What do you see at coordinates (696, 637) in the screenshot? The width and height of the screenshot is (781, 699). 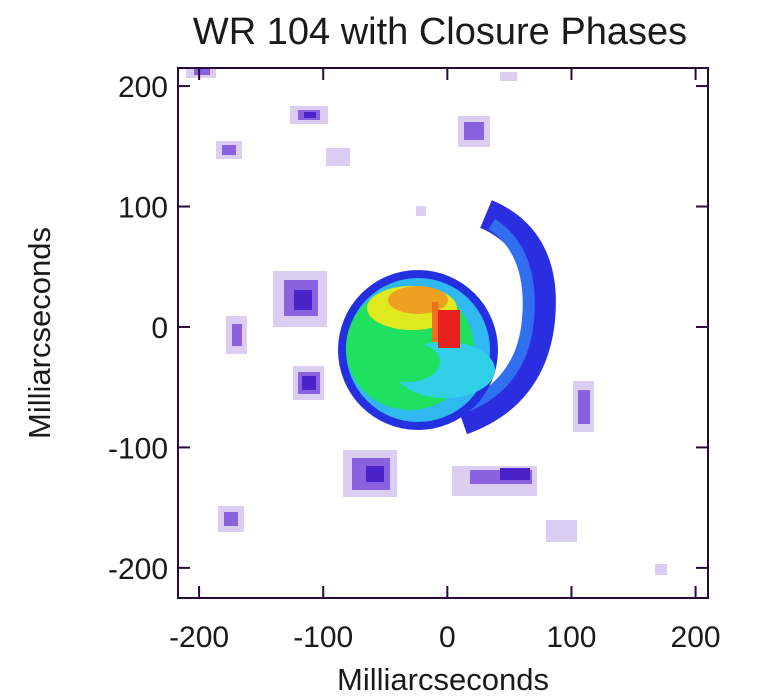 I see `x-tick-label: 200` at bounding box center [696, 637].